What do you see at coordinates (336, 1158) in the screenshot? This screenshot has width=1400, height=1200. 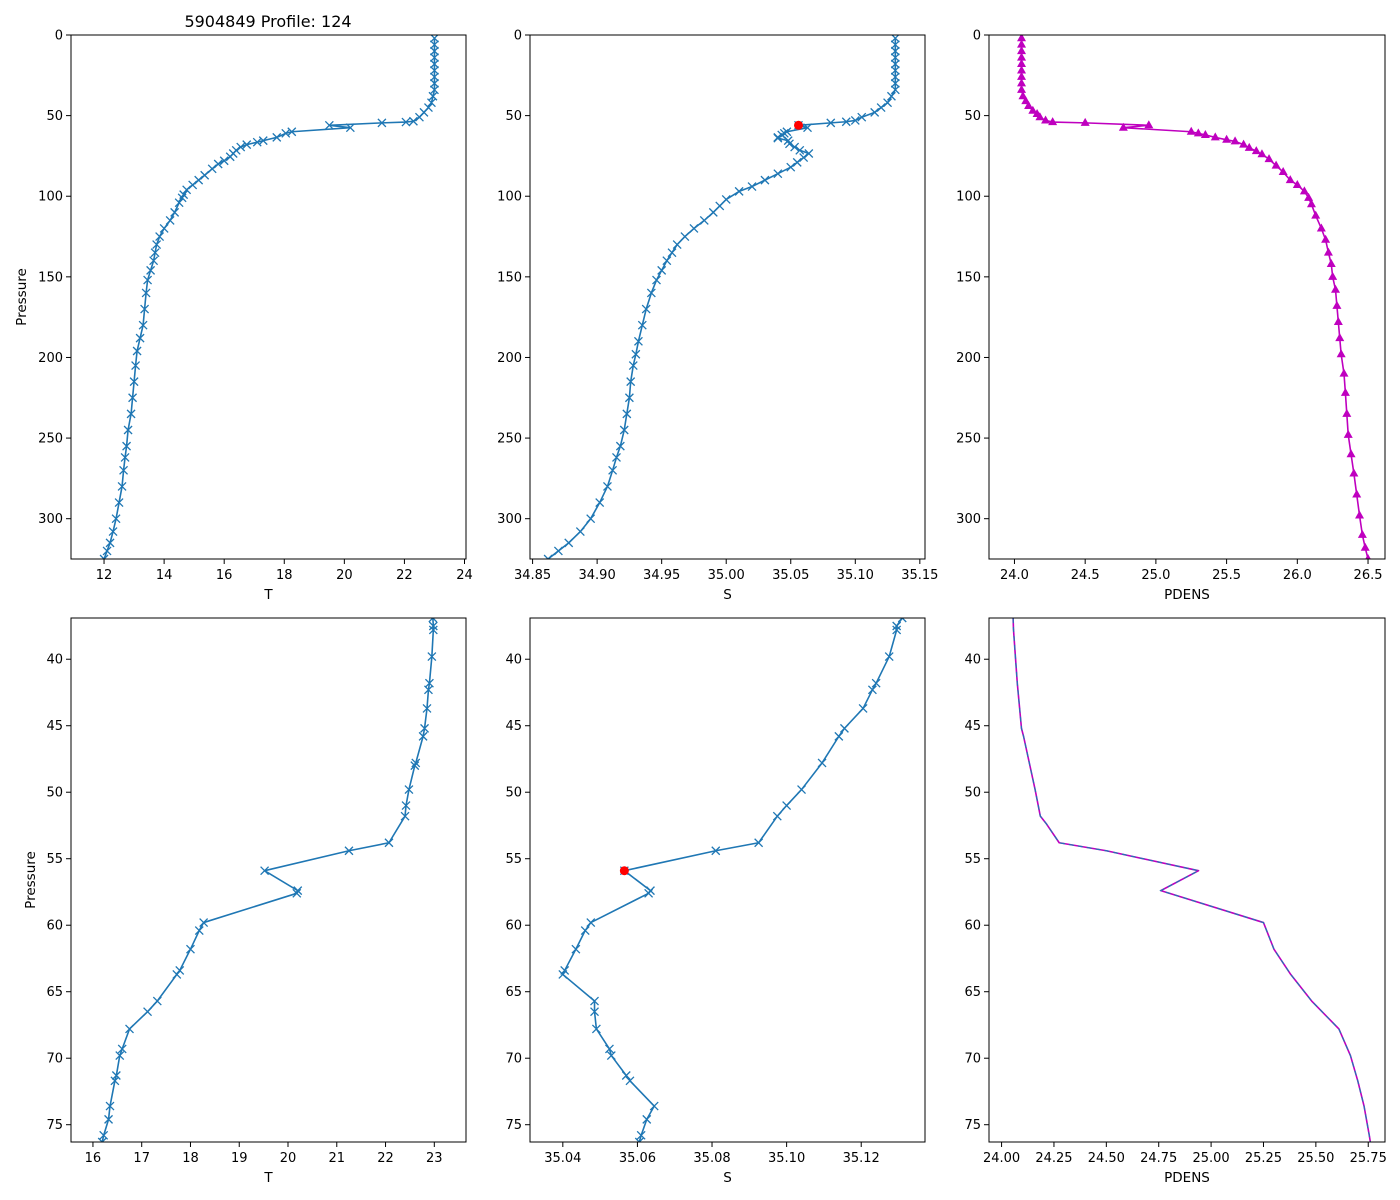 I see `bottom-temperature-x-tick-label: 21` at bounding box center [336, 1158].